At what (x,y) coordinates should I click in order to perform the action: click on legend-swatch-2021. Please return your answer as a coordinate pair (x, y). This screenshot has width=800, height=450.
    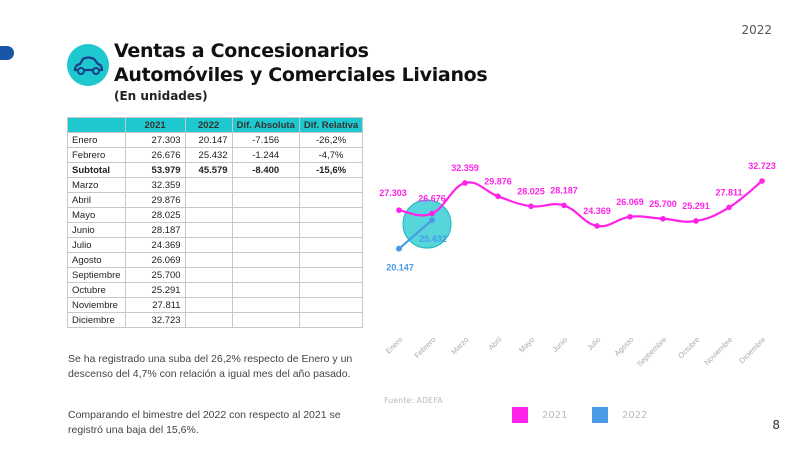
    Looking at the image, I should click on (520, 415).